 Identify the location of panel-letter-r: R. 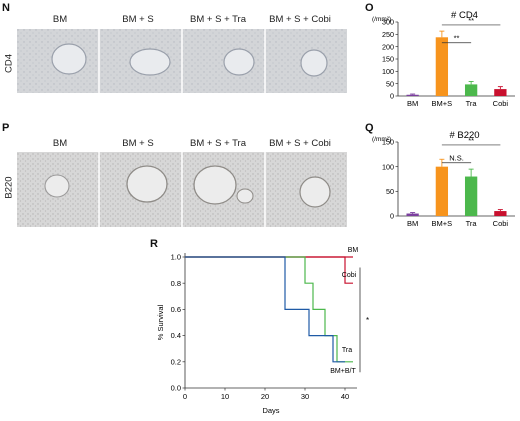
(154, 244).